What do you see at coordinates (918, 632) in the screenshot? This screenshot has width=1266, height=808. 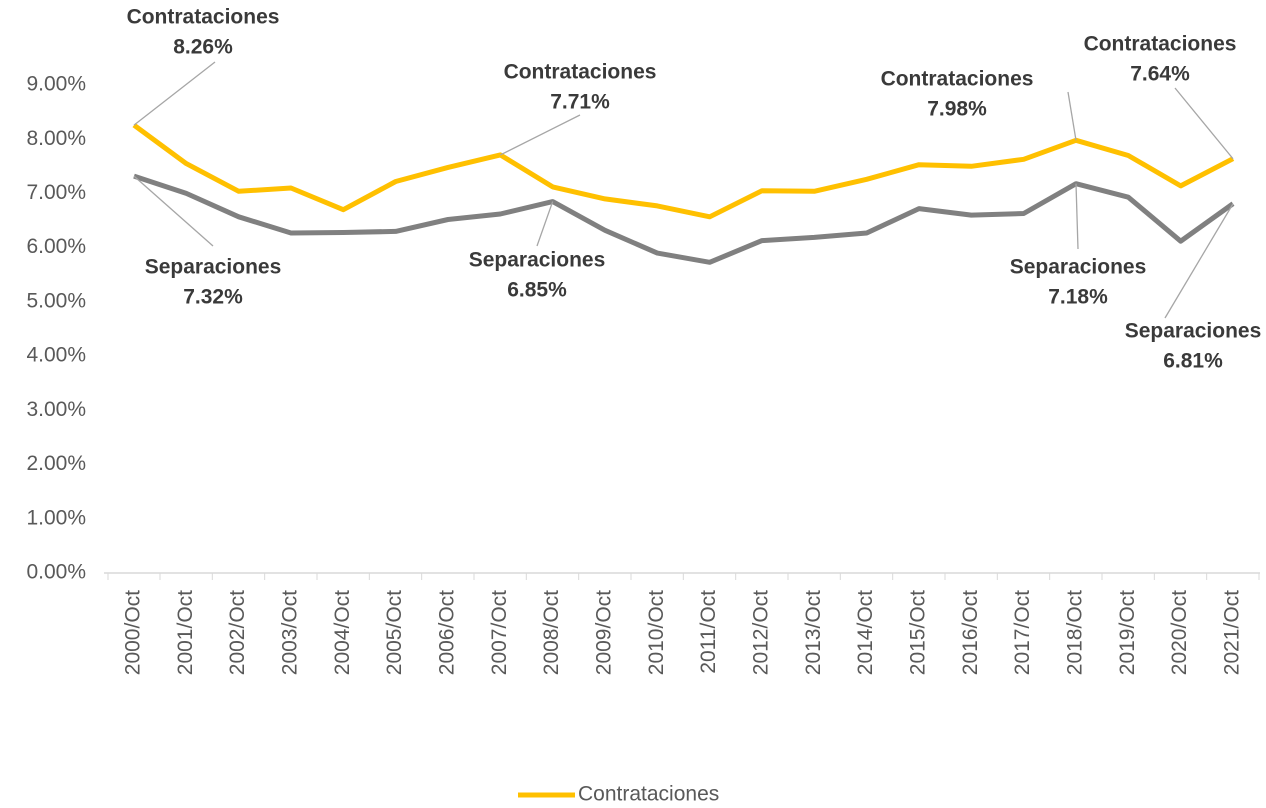 I see `x-tick-label: 2015/Oct` at bounding box center [918, 632].